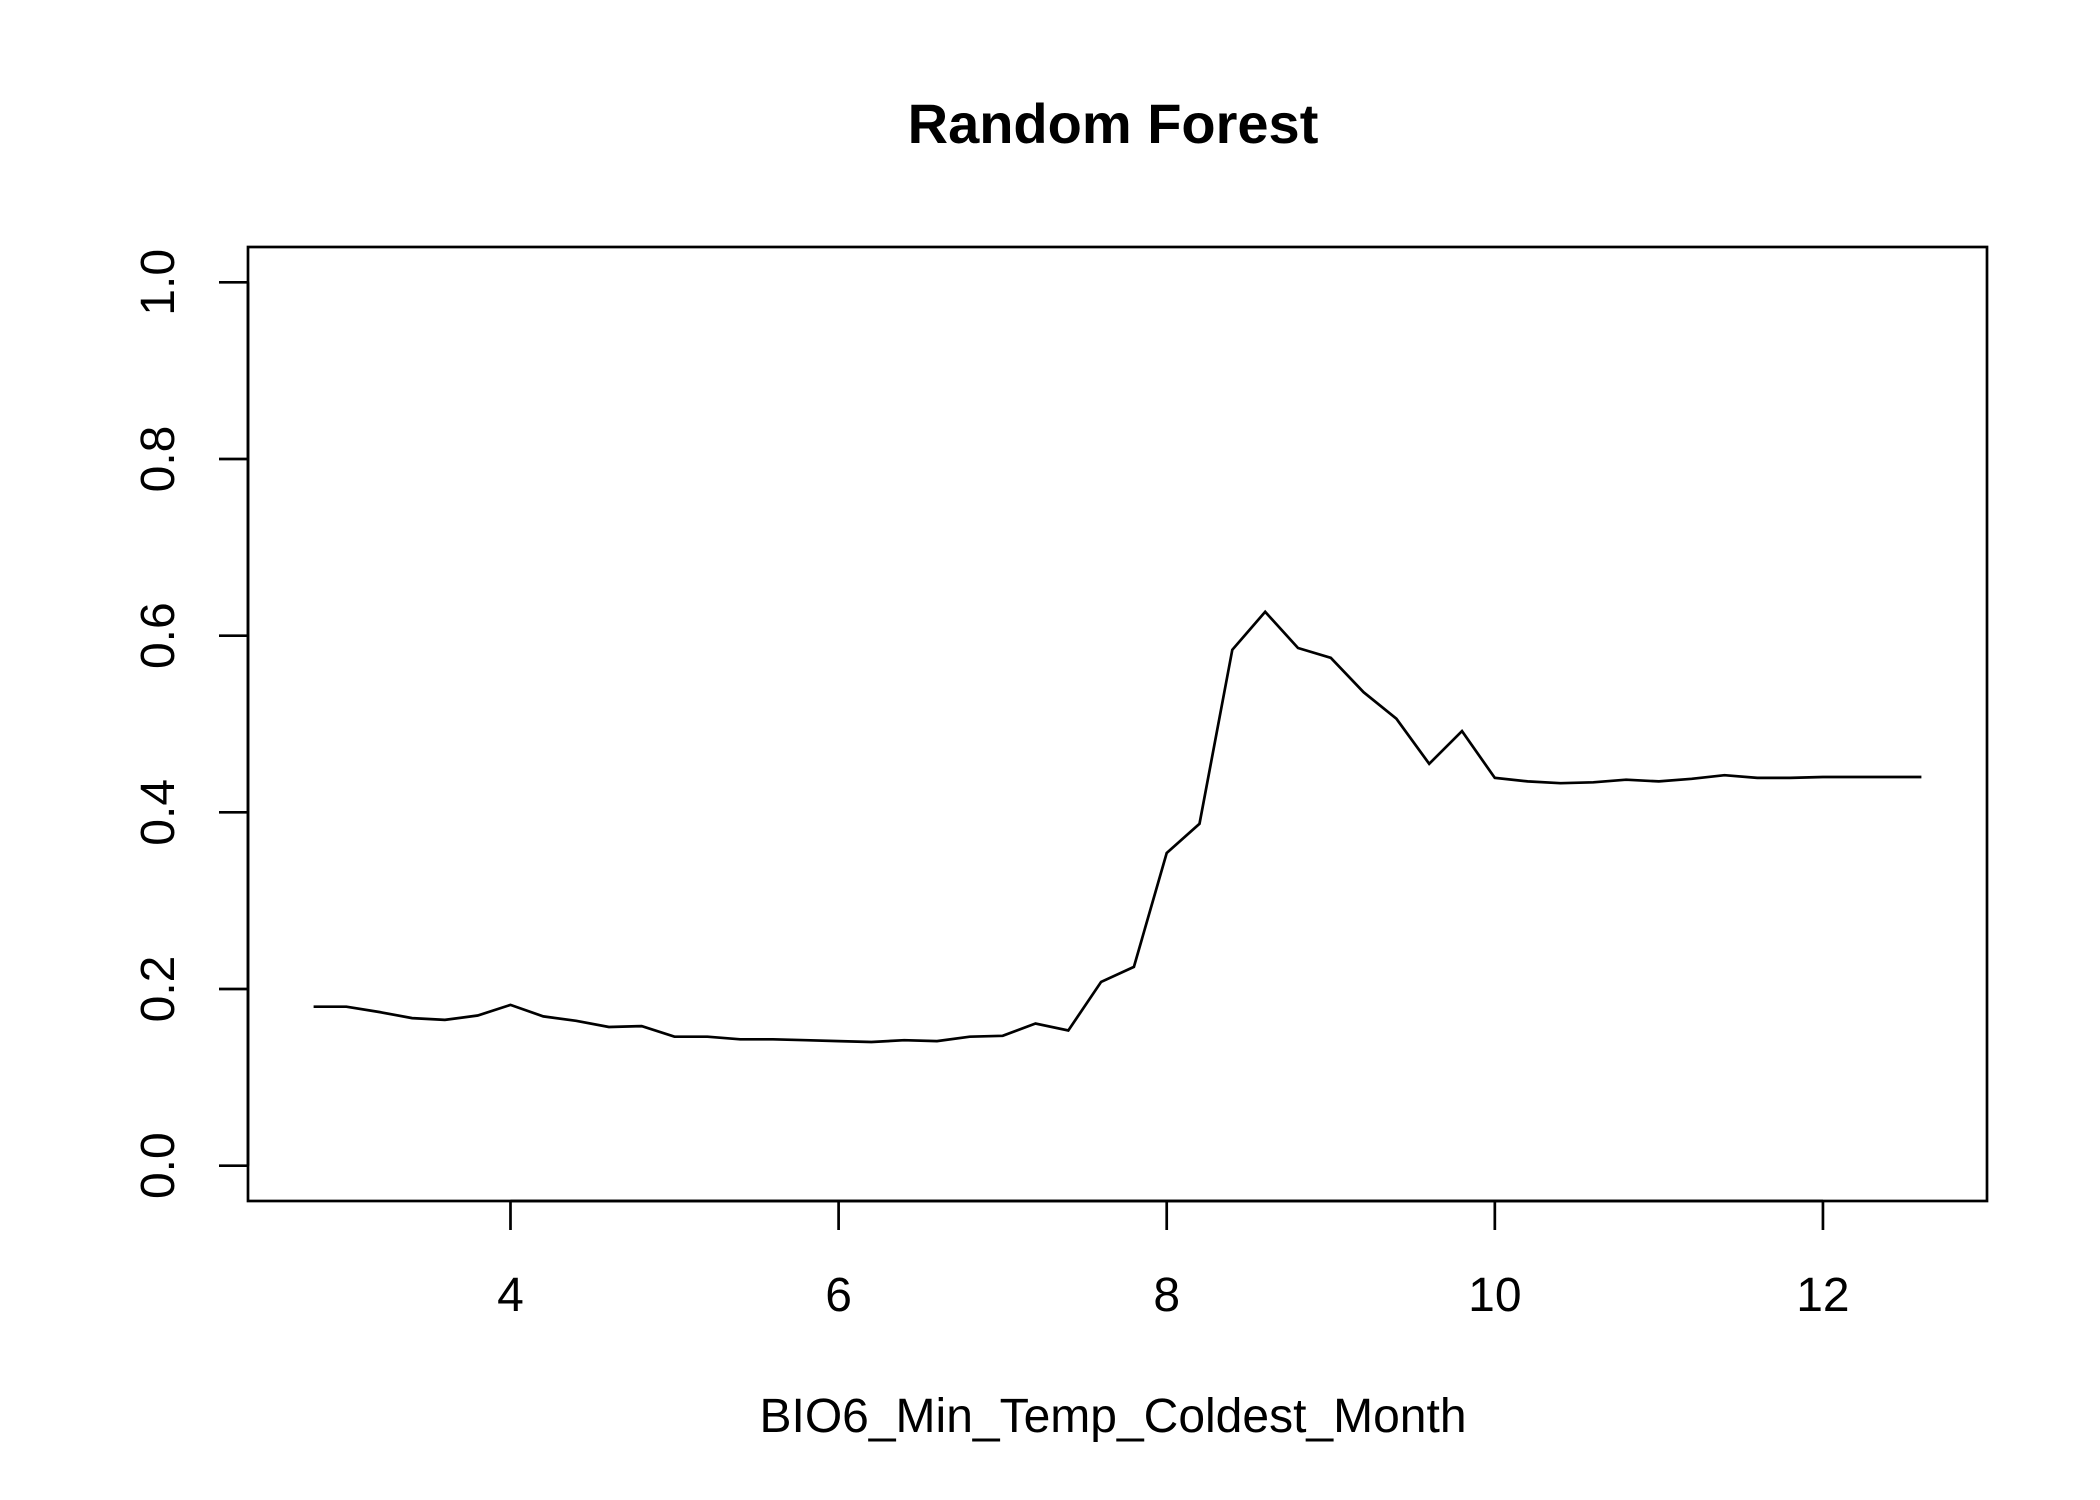 The image size is (2100, 1500). What do you see at coordinates (191, 724) in the screenshot?
I see `y-axis: 0.0 0.2 0.4 0.6 0.8 1.0` at bounding box center [191, 724].